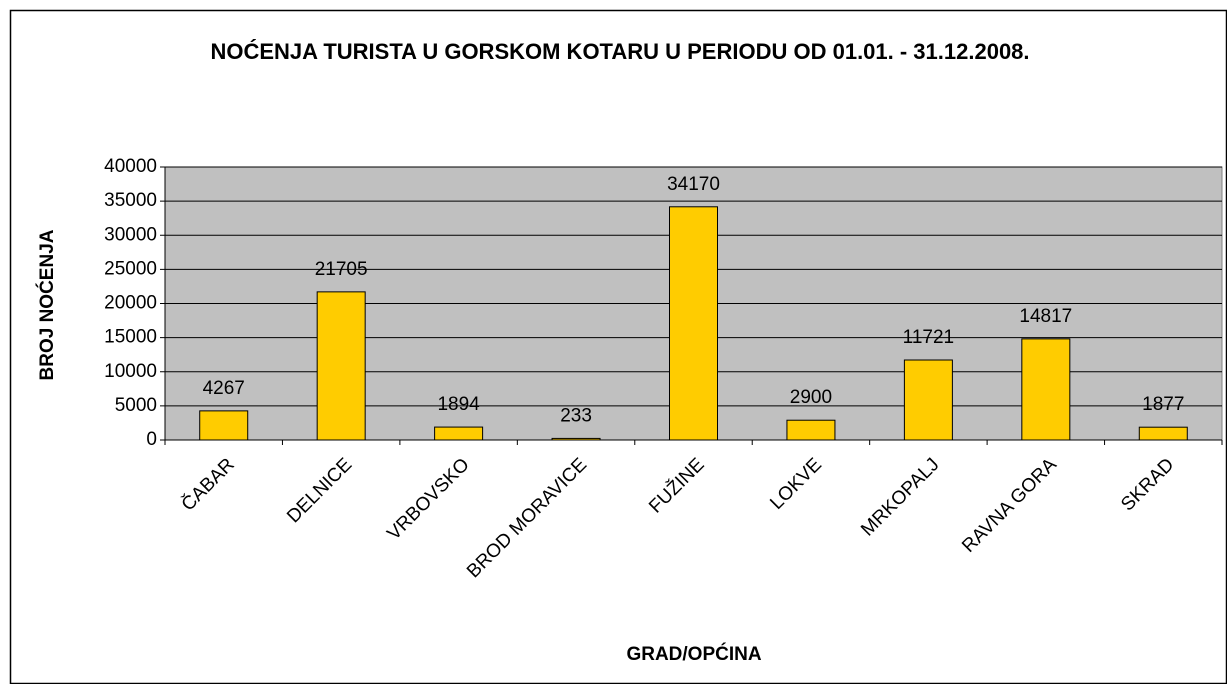 This screenshot has height=684, width=1227. I want to click on data-label: 1877, so click(1163, 404).